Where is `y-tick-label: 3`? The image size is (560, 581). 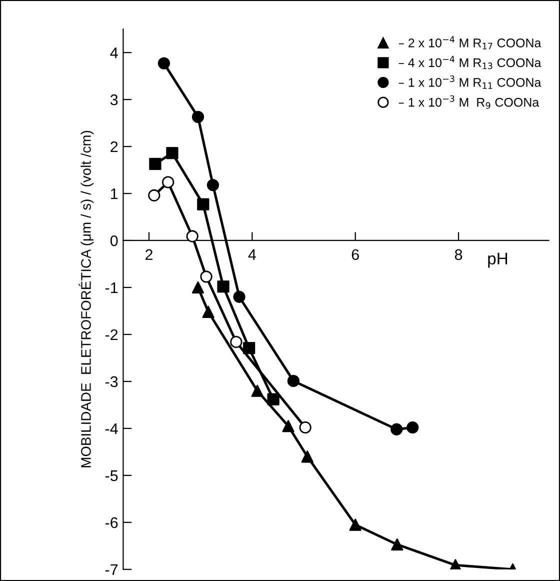
y-tick-label: 3 is located at coordinates (114, 100).